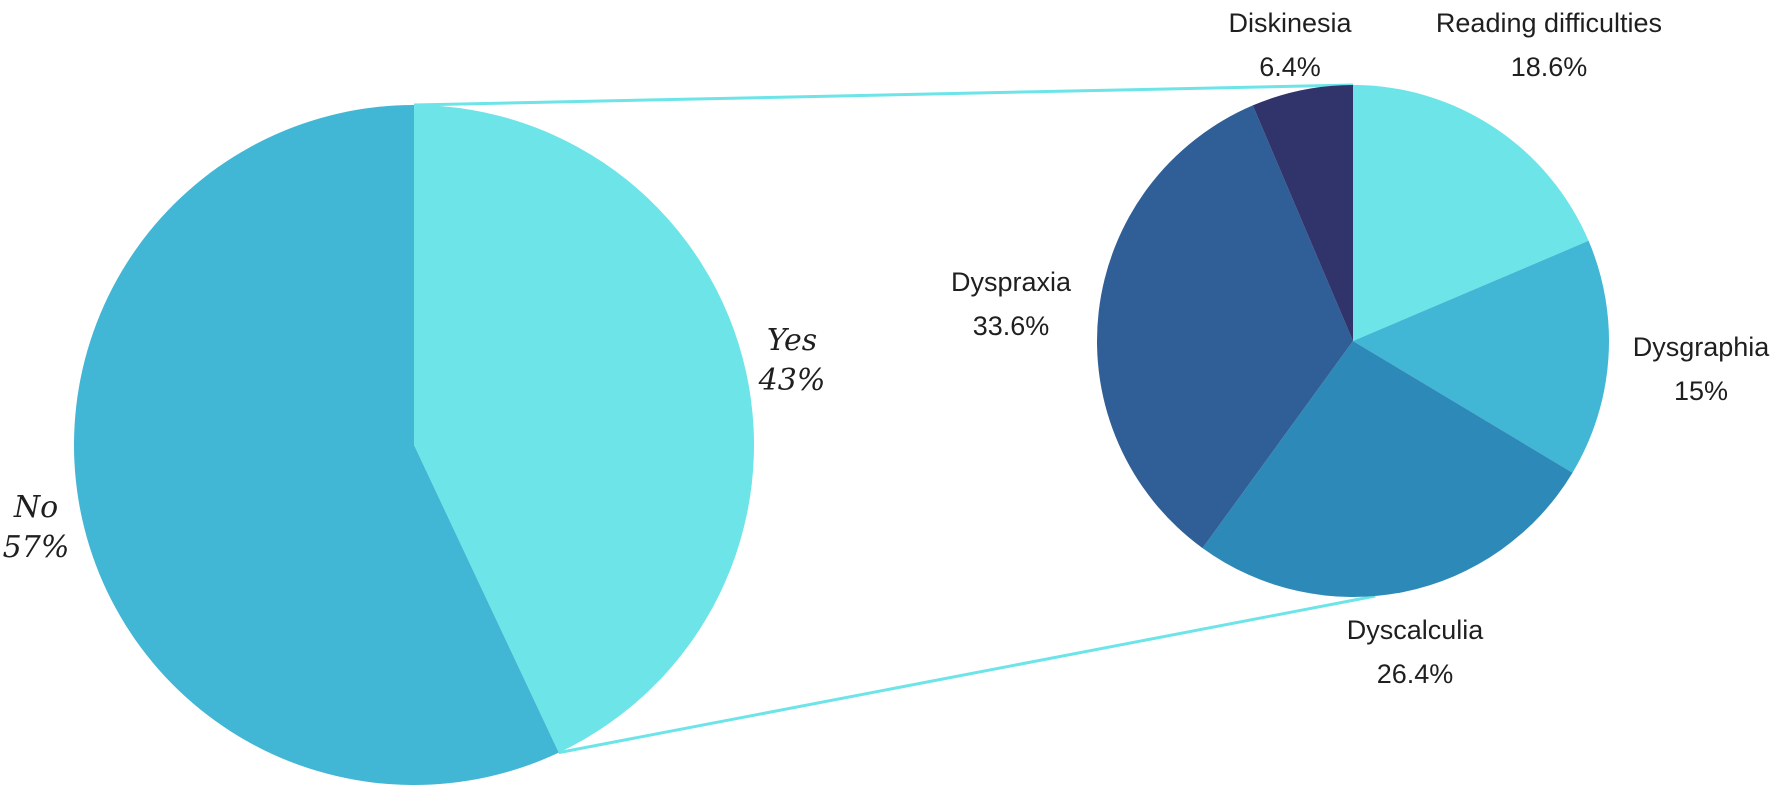  Describe the element at coordinates (1290, 23) in the screenshot. I see `breakdown-label-name: Diskinesia` at that location.